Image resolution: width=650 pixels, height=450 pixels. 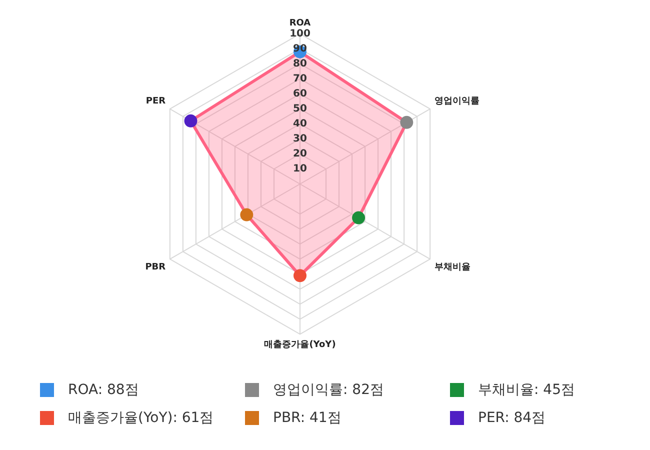 What do you see at coordinates (156, 101) in the screenshot?
I see `spoke-label: PER` at bounding box center [156, 101].